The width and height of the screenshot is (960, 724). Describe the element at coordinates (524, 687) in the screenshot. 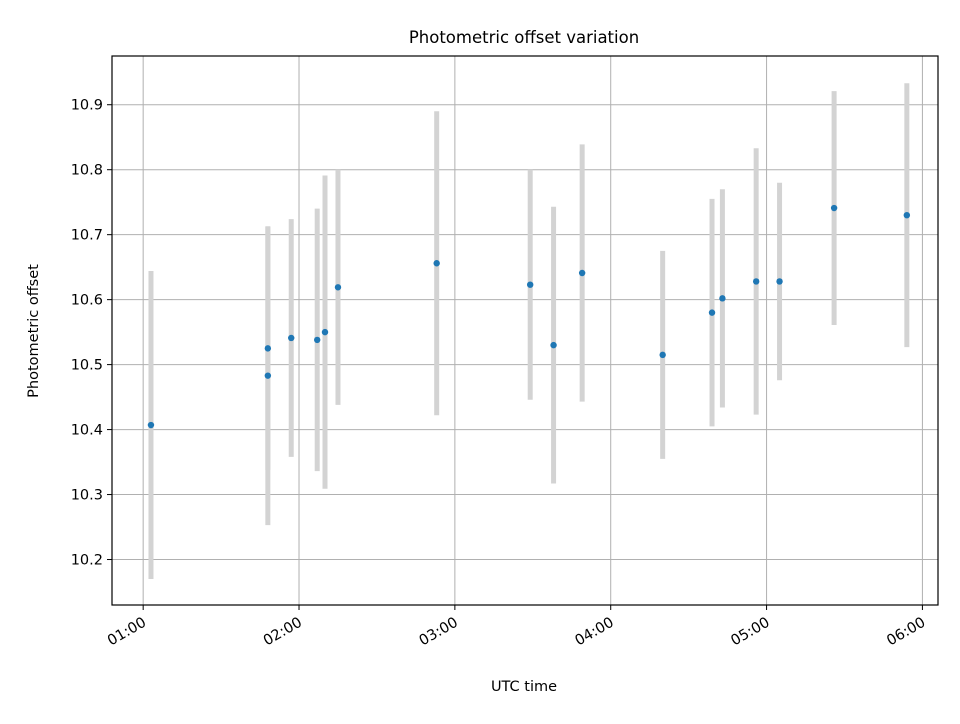

I see `x-axis-label: UTC time` at that location.